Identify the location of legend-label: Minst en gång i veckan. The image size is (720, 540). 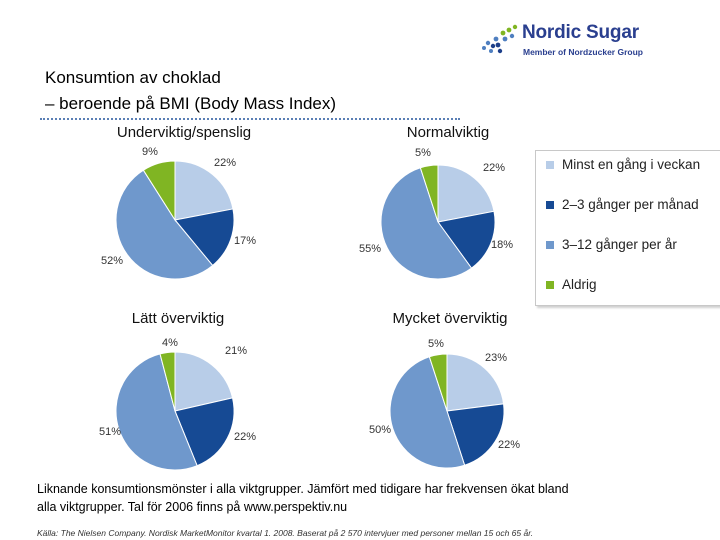
(631, 164).